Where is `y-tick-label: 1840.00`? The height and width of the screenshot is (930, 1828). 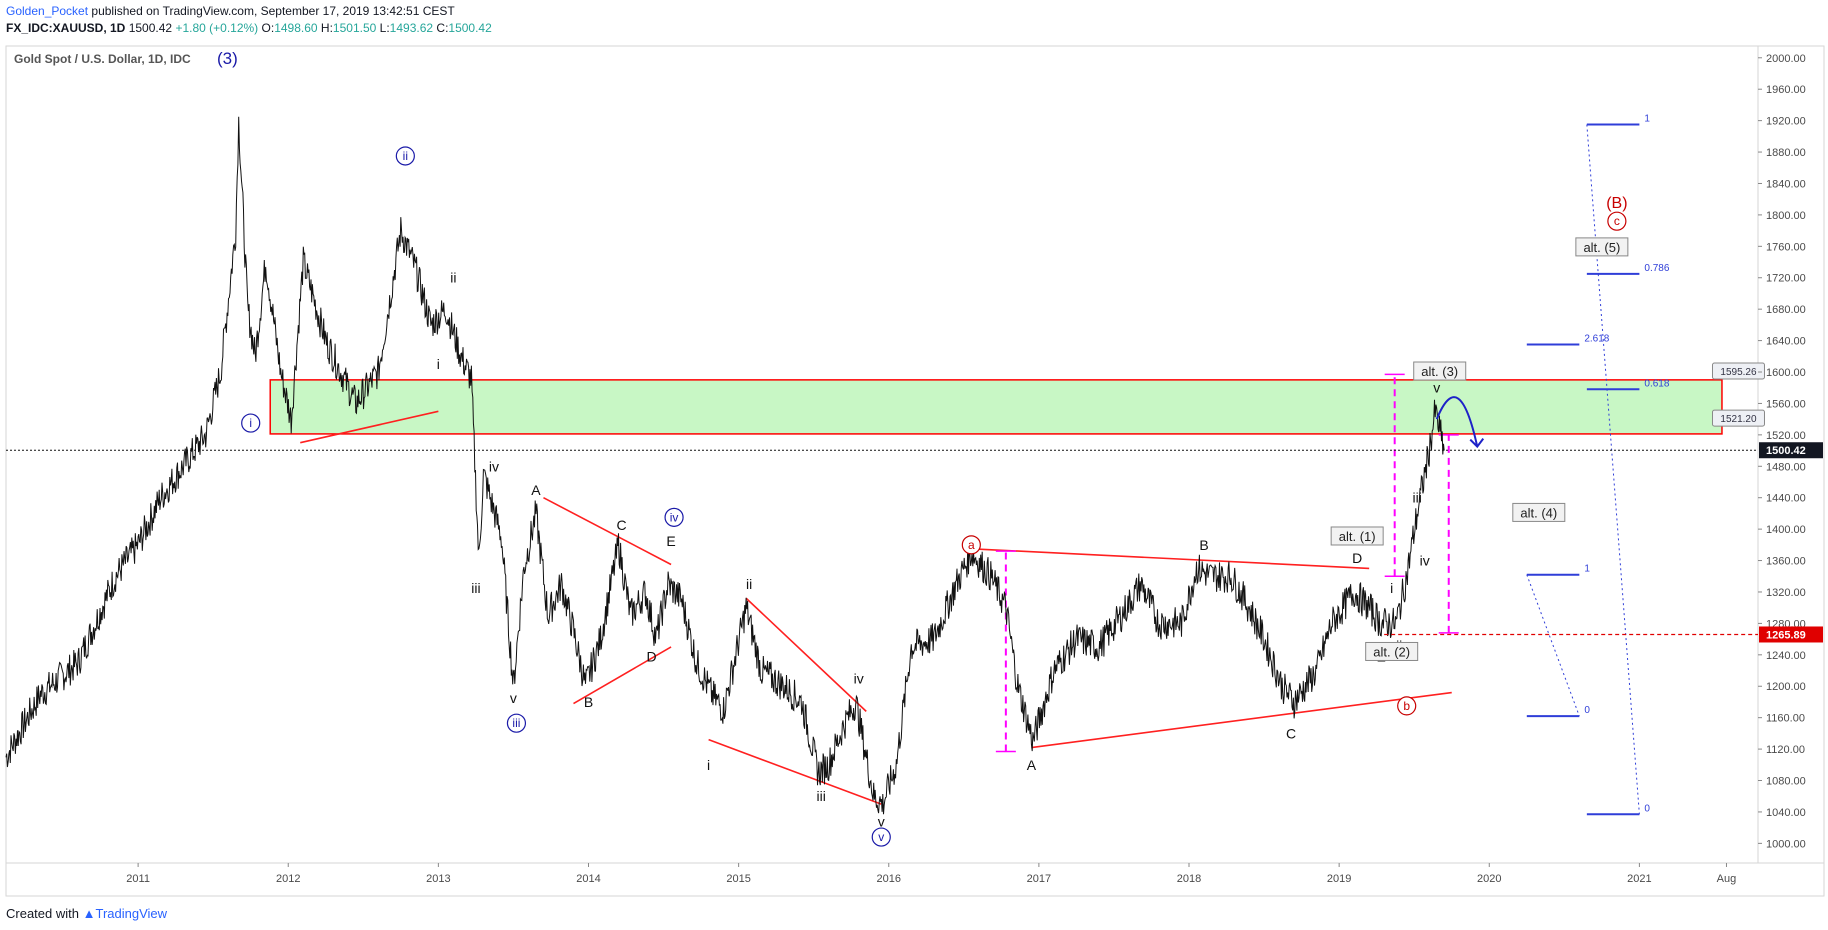 y-tick-label: 1840.00 is located at coordinates (1786, 184).